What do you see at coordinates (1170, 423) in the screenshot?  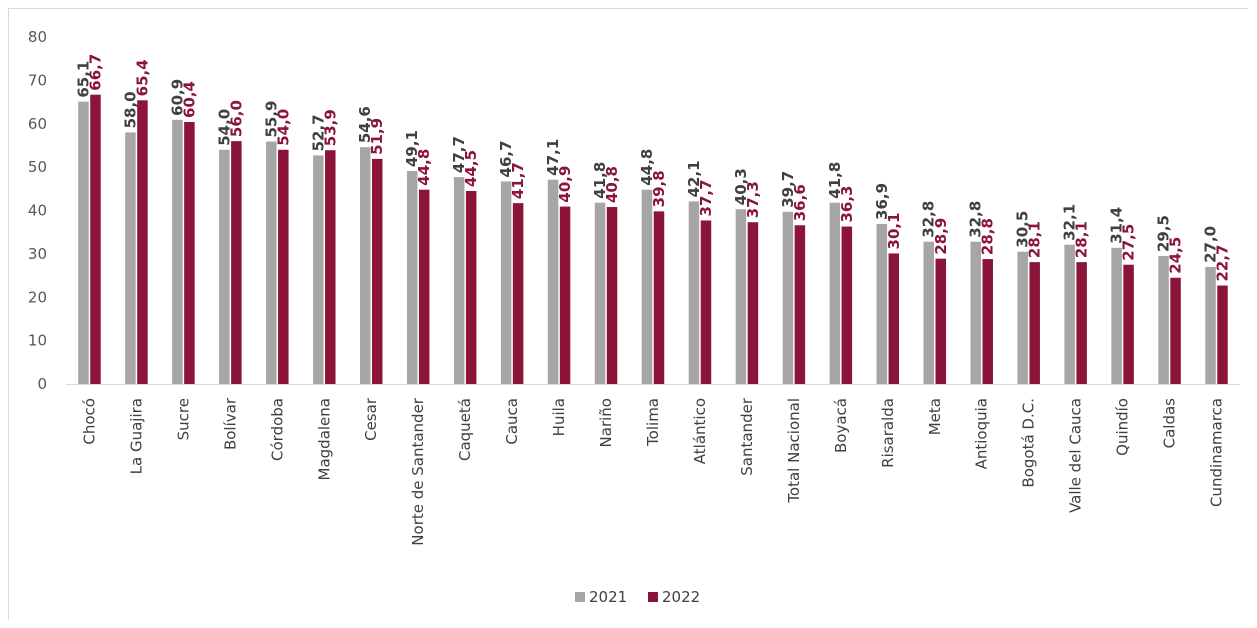 I see `x-tick-label: Caldas` at bounding box center [1170, 423].